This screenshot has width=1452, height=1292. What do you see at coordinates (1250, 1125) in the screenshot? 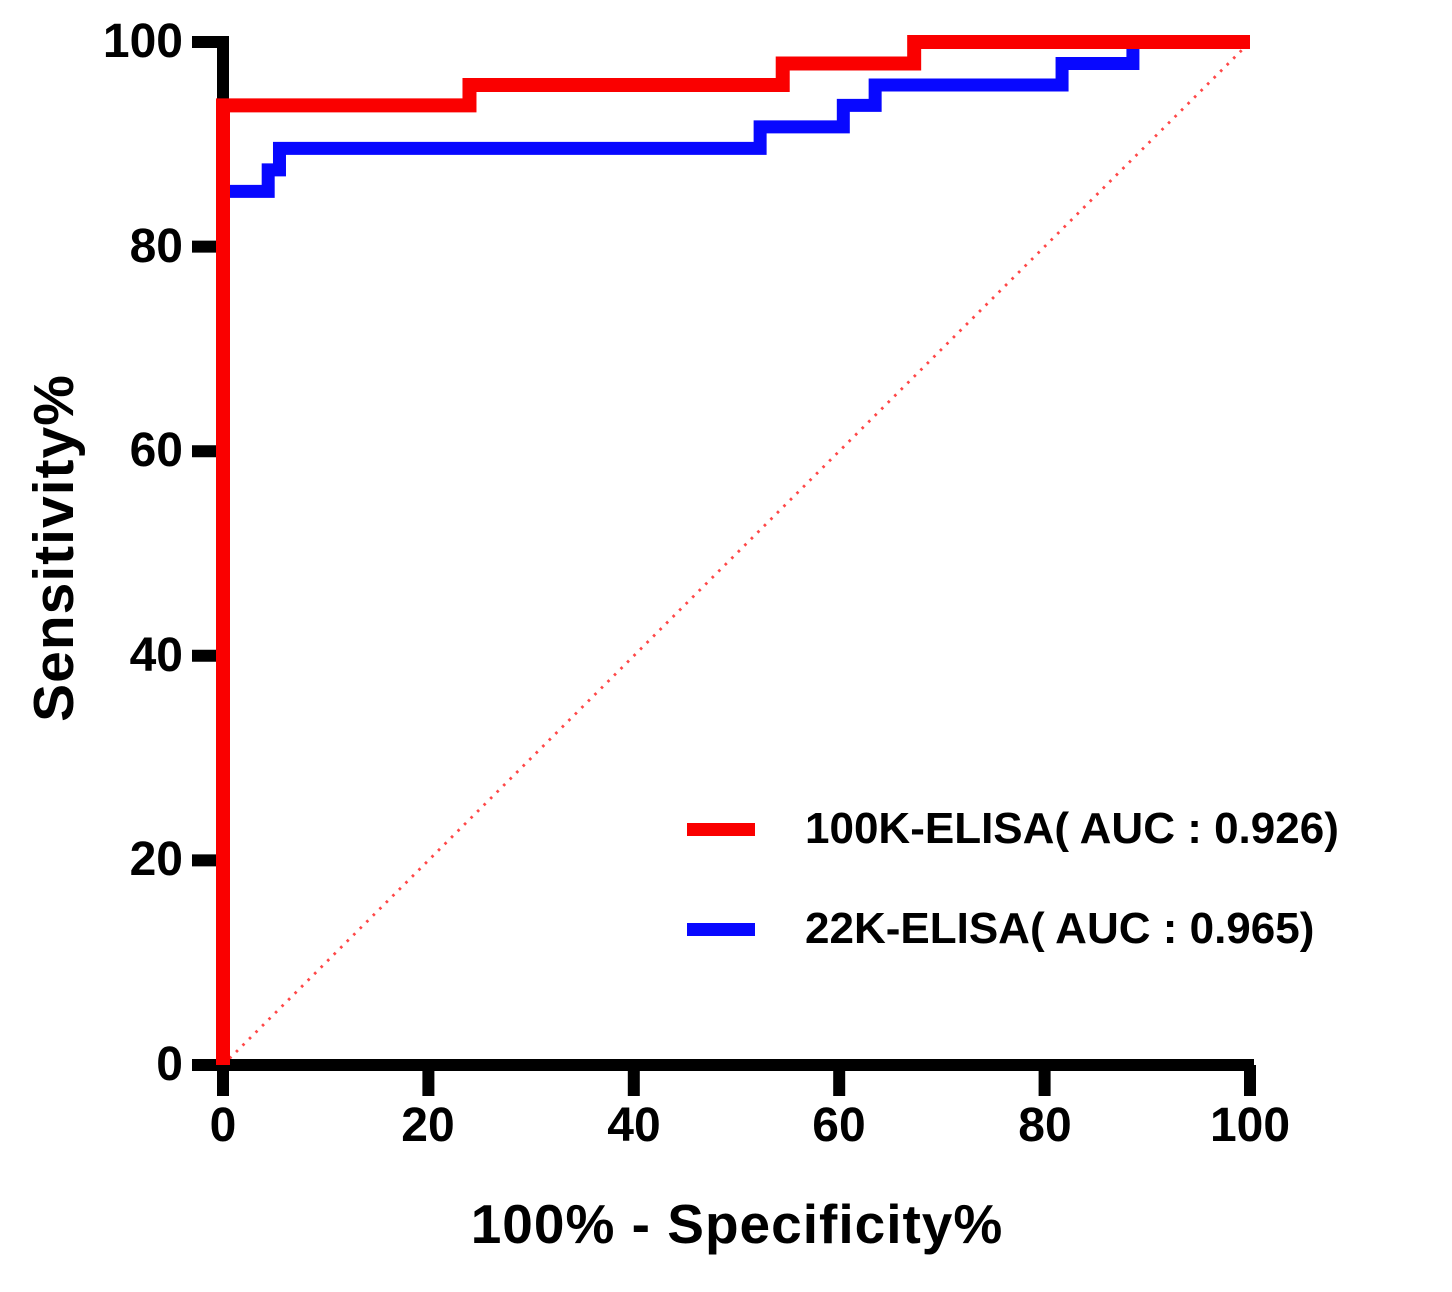
I see `x-tick-label: 100` at bounding box center [1250, 1125].